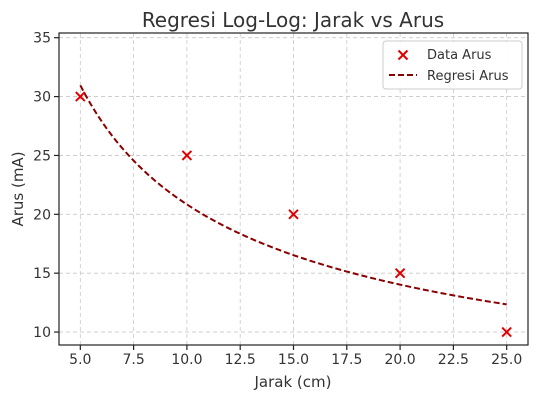 The image size is (538, 400). What do you see at coordinates (42, 274) in the screenshot?
I see `y-tick-label: 15` at bounding box center [42, 274].